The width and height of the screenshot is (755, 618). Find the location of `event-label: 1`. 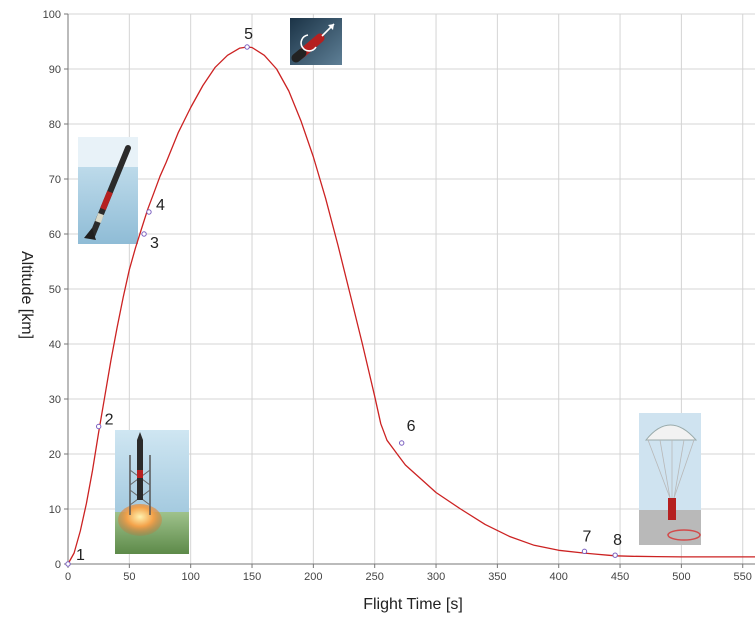

event-label: 1 is located at coordinates (80, 555).